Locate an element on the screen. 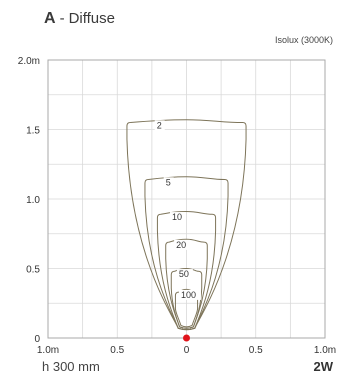  isoline-label: 50 is located at coordinates (184, 274).